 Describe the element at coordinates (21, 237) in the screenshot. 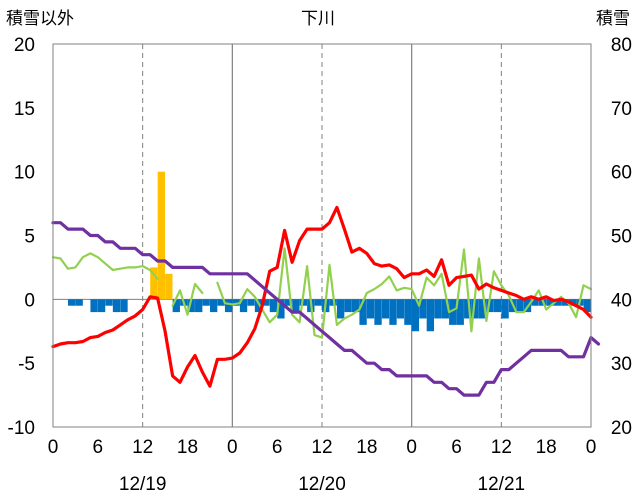

I see `left-axis-ticks: 20 15 10 5 0 -5 -10` at that location.